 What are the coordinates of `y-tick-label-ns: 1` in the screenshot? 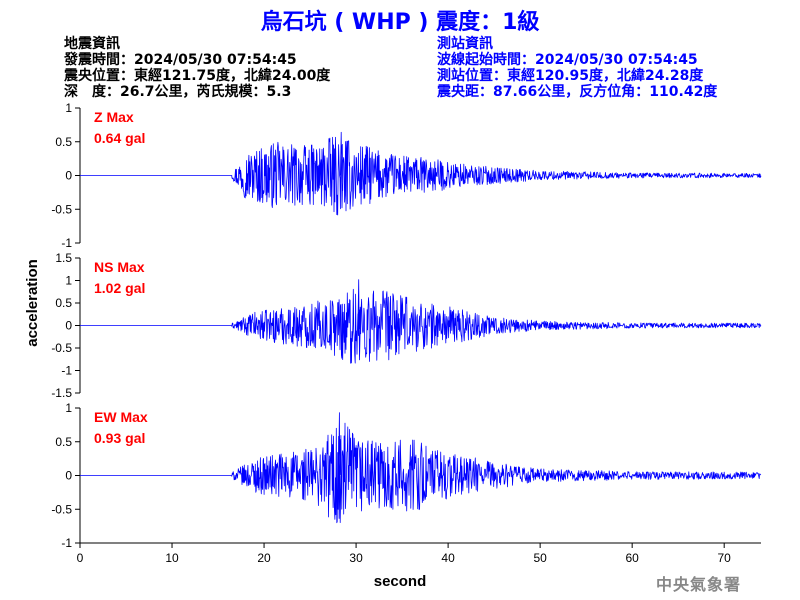 It's located at (68, 281).